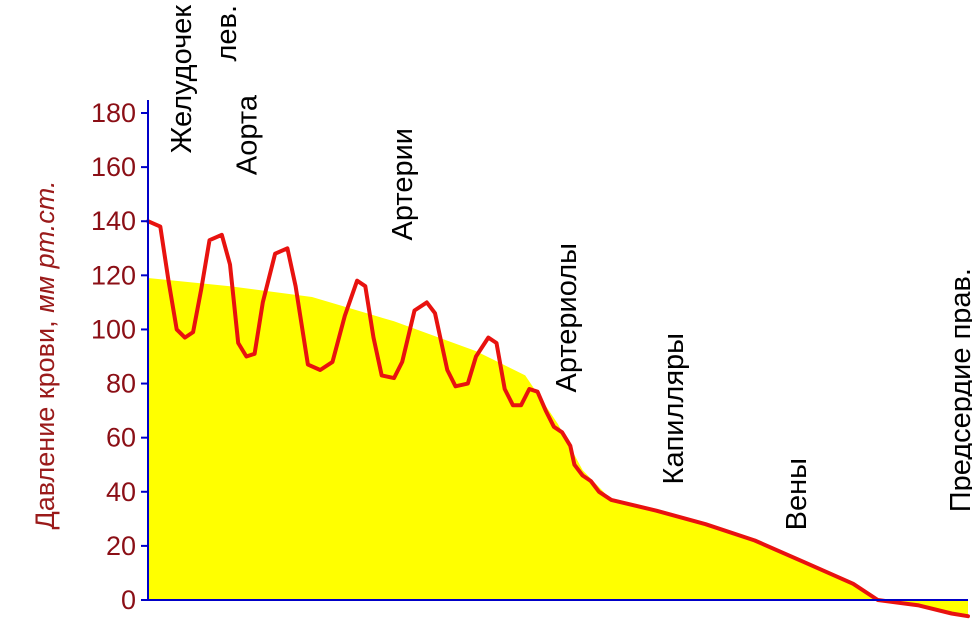 The height and width of the screenshot is (630, 972). Describe the element at coordinates (121, 546) in the screenshot. I see `y-tick-label: 20` at that location.